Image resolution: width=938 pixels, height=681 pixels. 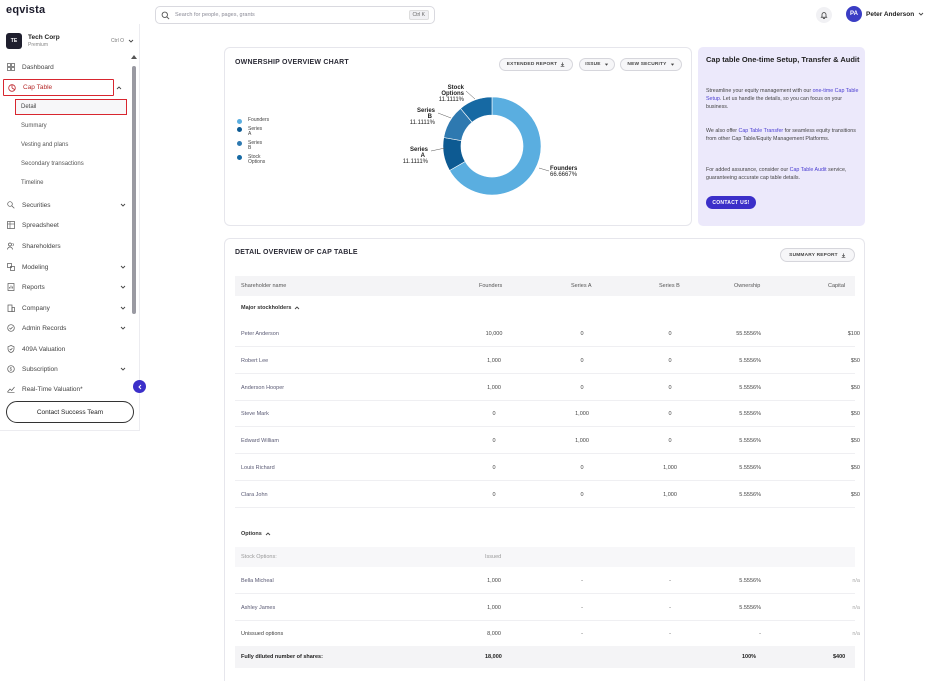 What do you see at coordinates (452, 94) in the screenshot?
I see `donut-label: Stock Options 11.1111%` at bounding box center [452, 94].